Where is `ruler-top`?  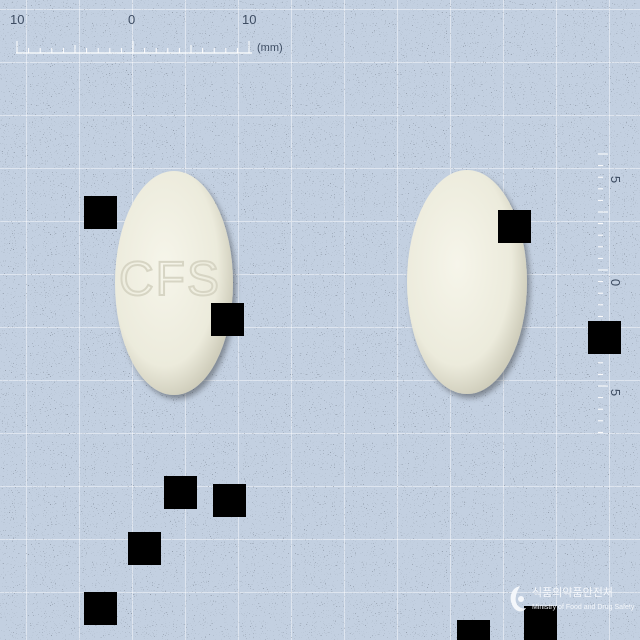
ruler-top is located at coordinates (134, 47).